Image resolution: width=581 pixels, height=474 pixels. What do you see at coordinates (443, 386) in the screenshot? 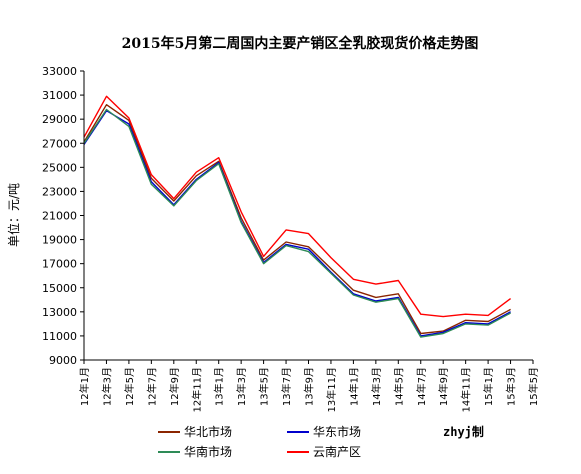
I see `x-tick-label: 14年9月` at bounding box center [443, 386].